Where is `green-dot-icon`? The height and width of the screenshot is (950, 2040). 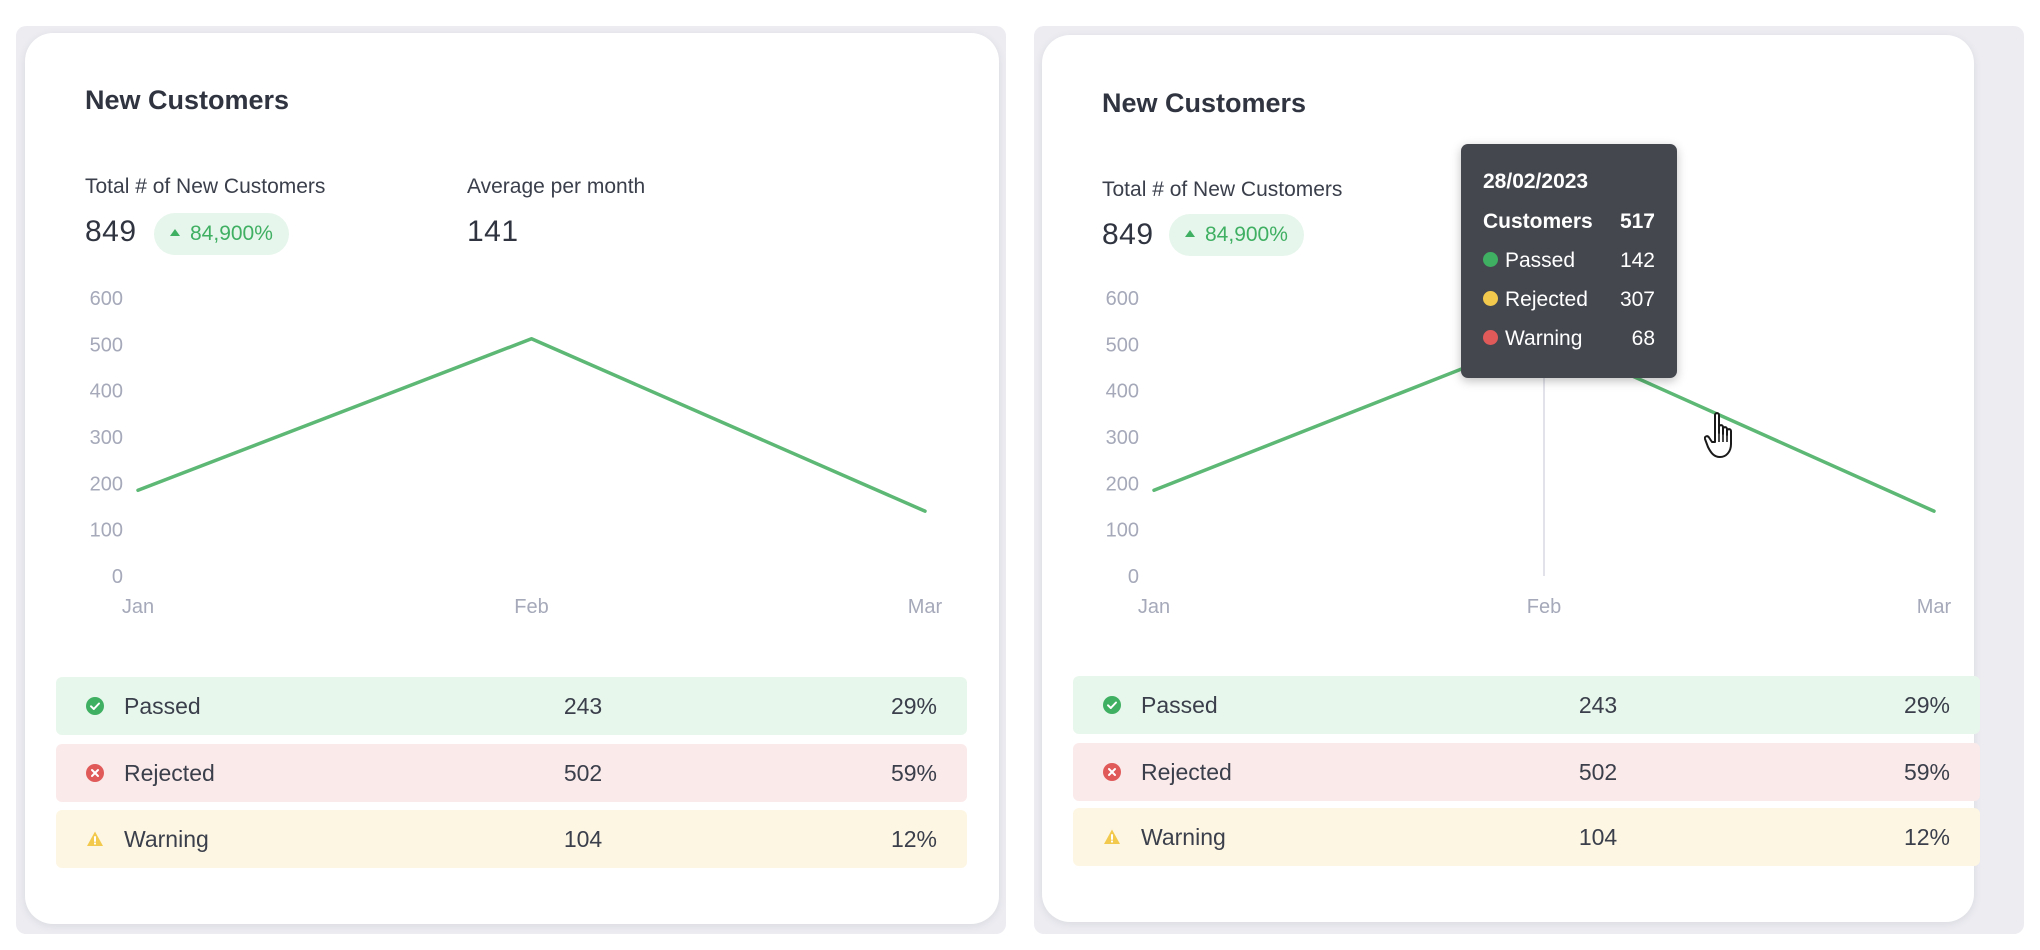
green-dot-icon is located at coordinates (1490, 259).